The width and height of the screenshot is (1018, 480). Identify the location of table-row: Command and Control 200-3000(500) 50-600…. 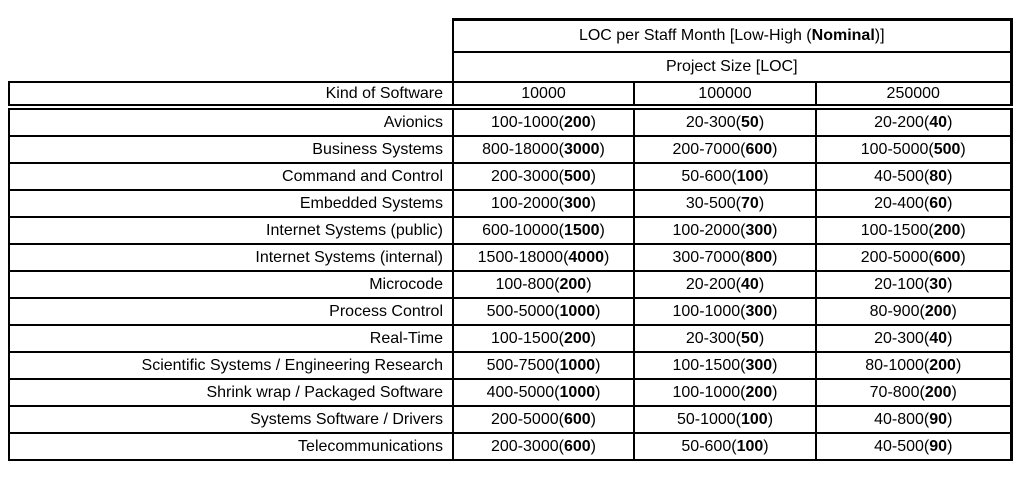
(510, 176).